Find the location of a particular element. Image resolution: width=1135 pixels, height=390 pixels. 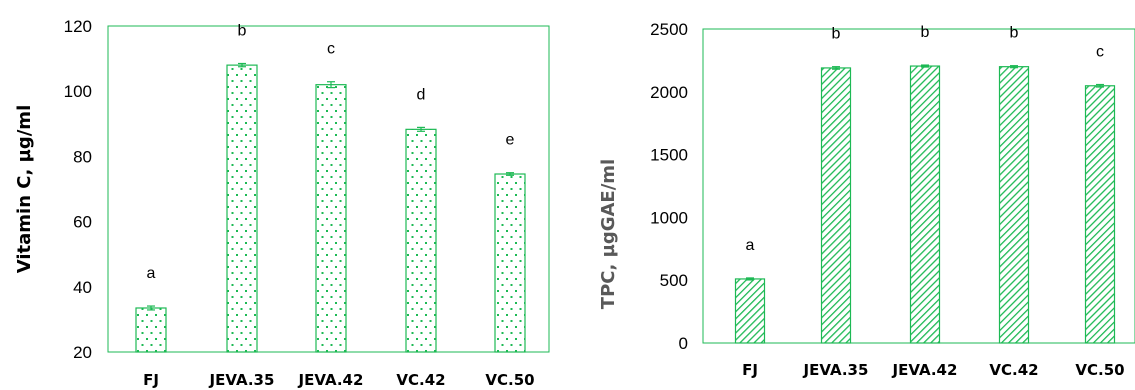

significance-letter: d is located at coordinates (421, 94).